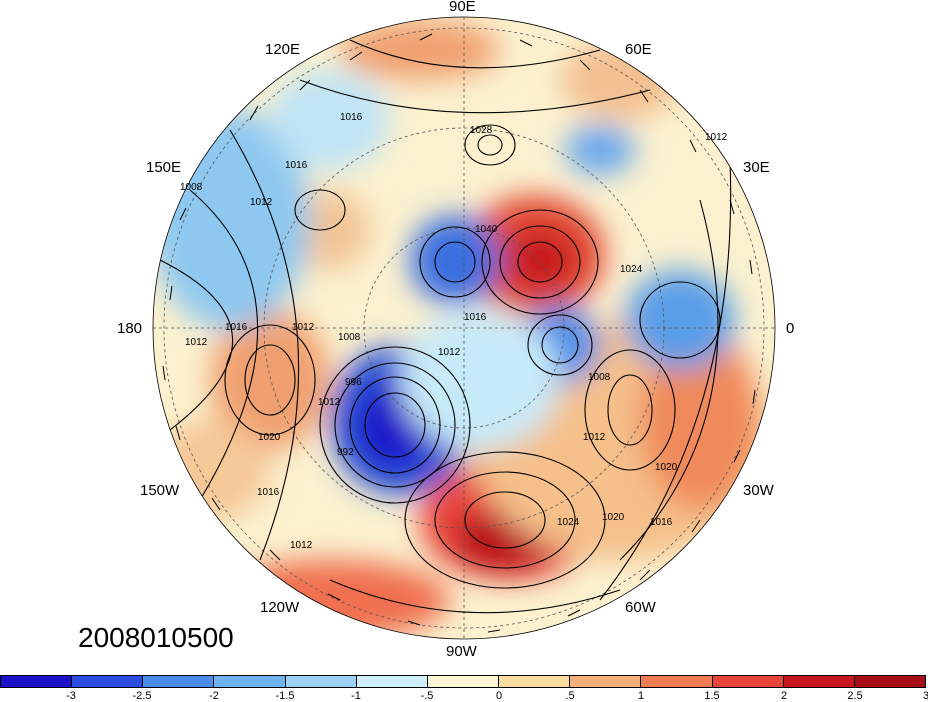 Image resolution: width=928 pixels, height=702 pixels. What do you see at coordinates (71, 696) in the screenshot?
I see `colorbar-tick-label: -3` at bounding box center [71, 696].